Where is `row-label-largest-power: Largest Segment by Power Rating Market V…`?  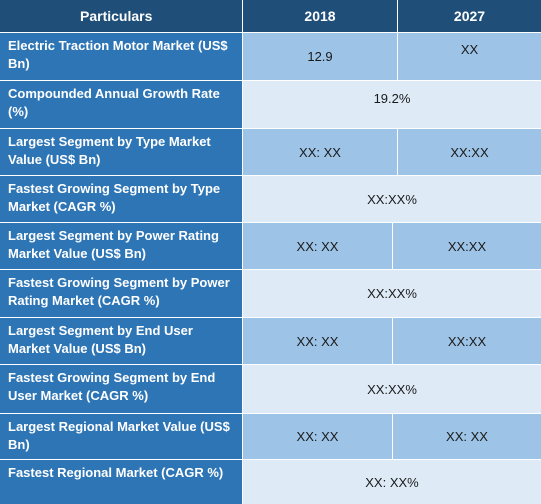
row-label-largest-power: Largest Segment by Power Rating Market V… is located at coordinates (121, 246).